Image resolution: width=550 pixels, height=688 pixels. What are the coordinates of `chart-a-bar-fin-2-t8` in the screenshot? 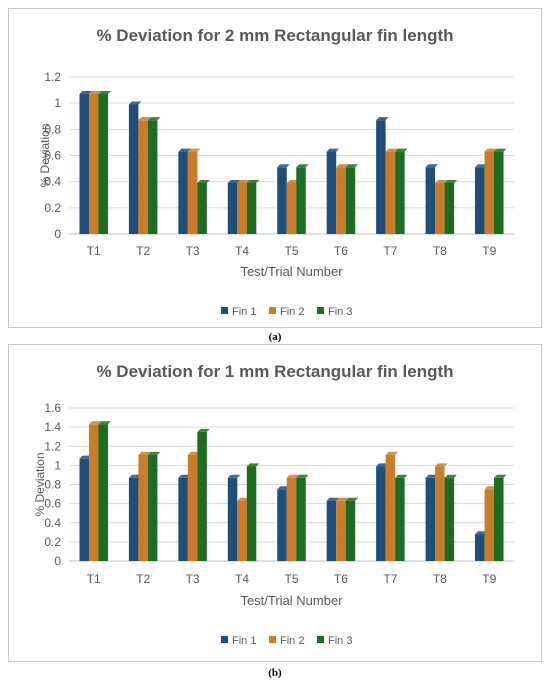 It's located at (440, 208).